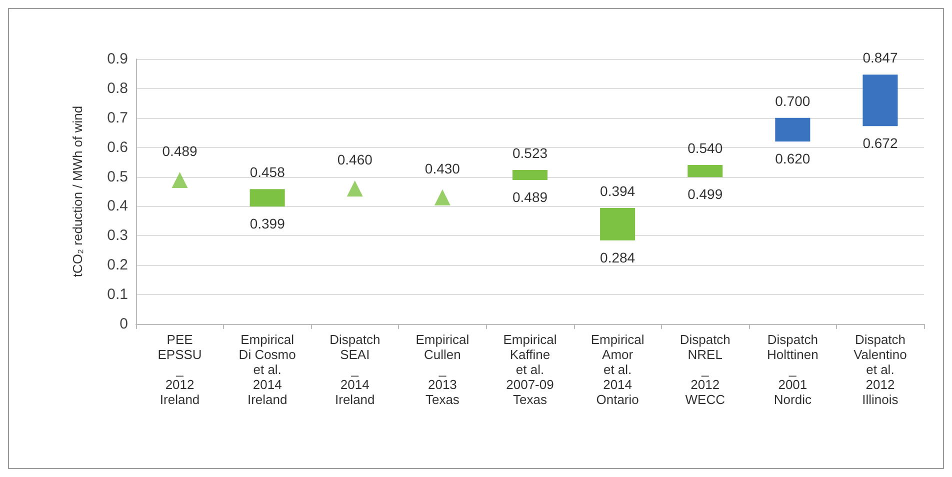  I want to click on y-tick-label: 0.5, so click(117, 177).